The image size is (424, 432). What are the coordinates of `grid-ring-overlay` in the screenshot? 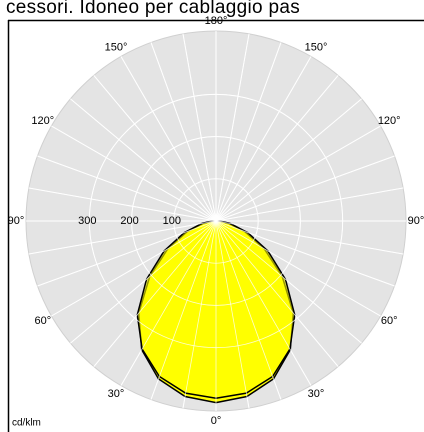 It's located at (216, 221).